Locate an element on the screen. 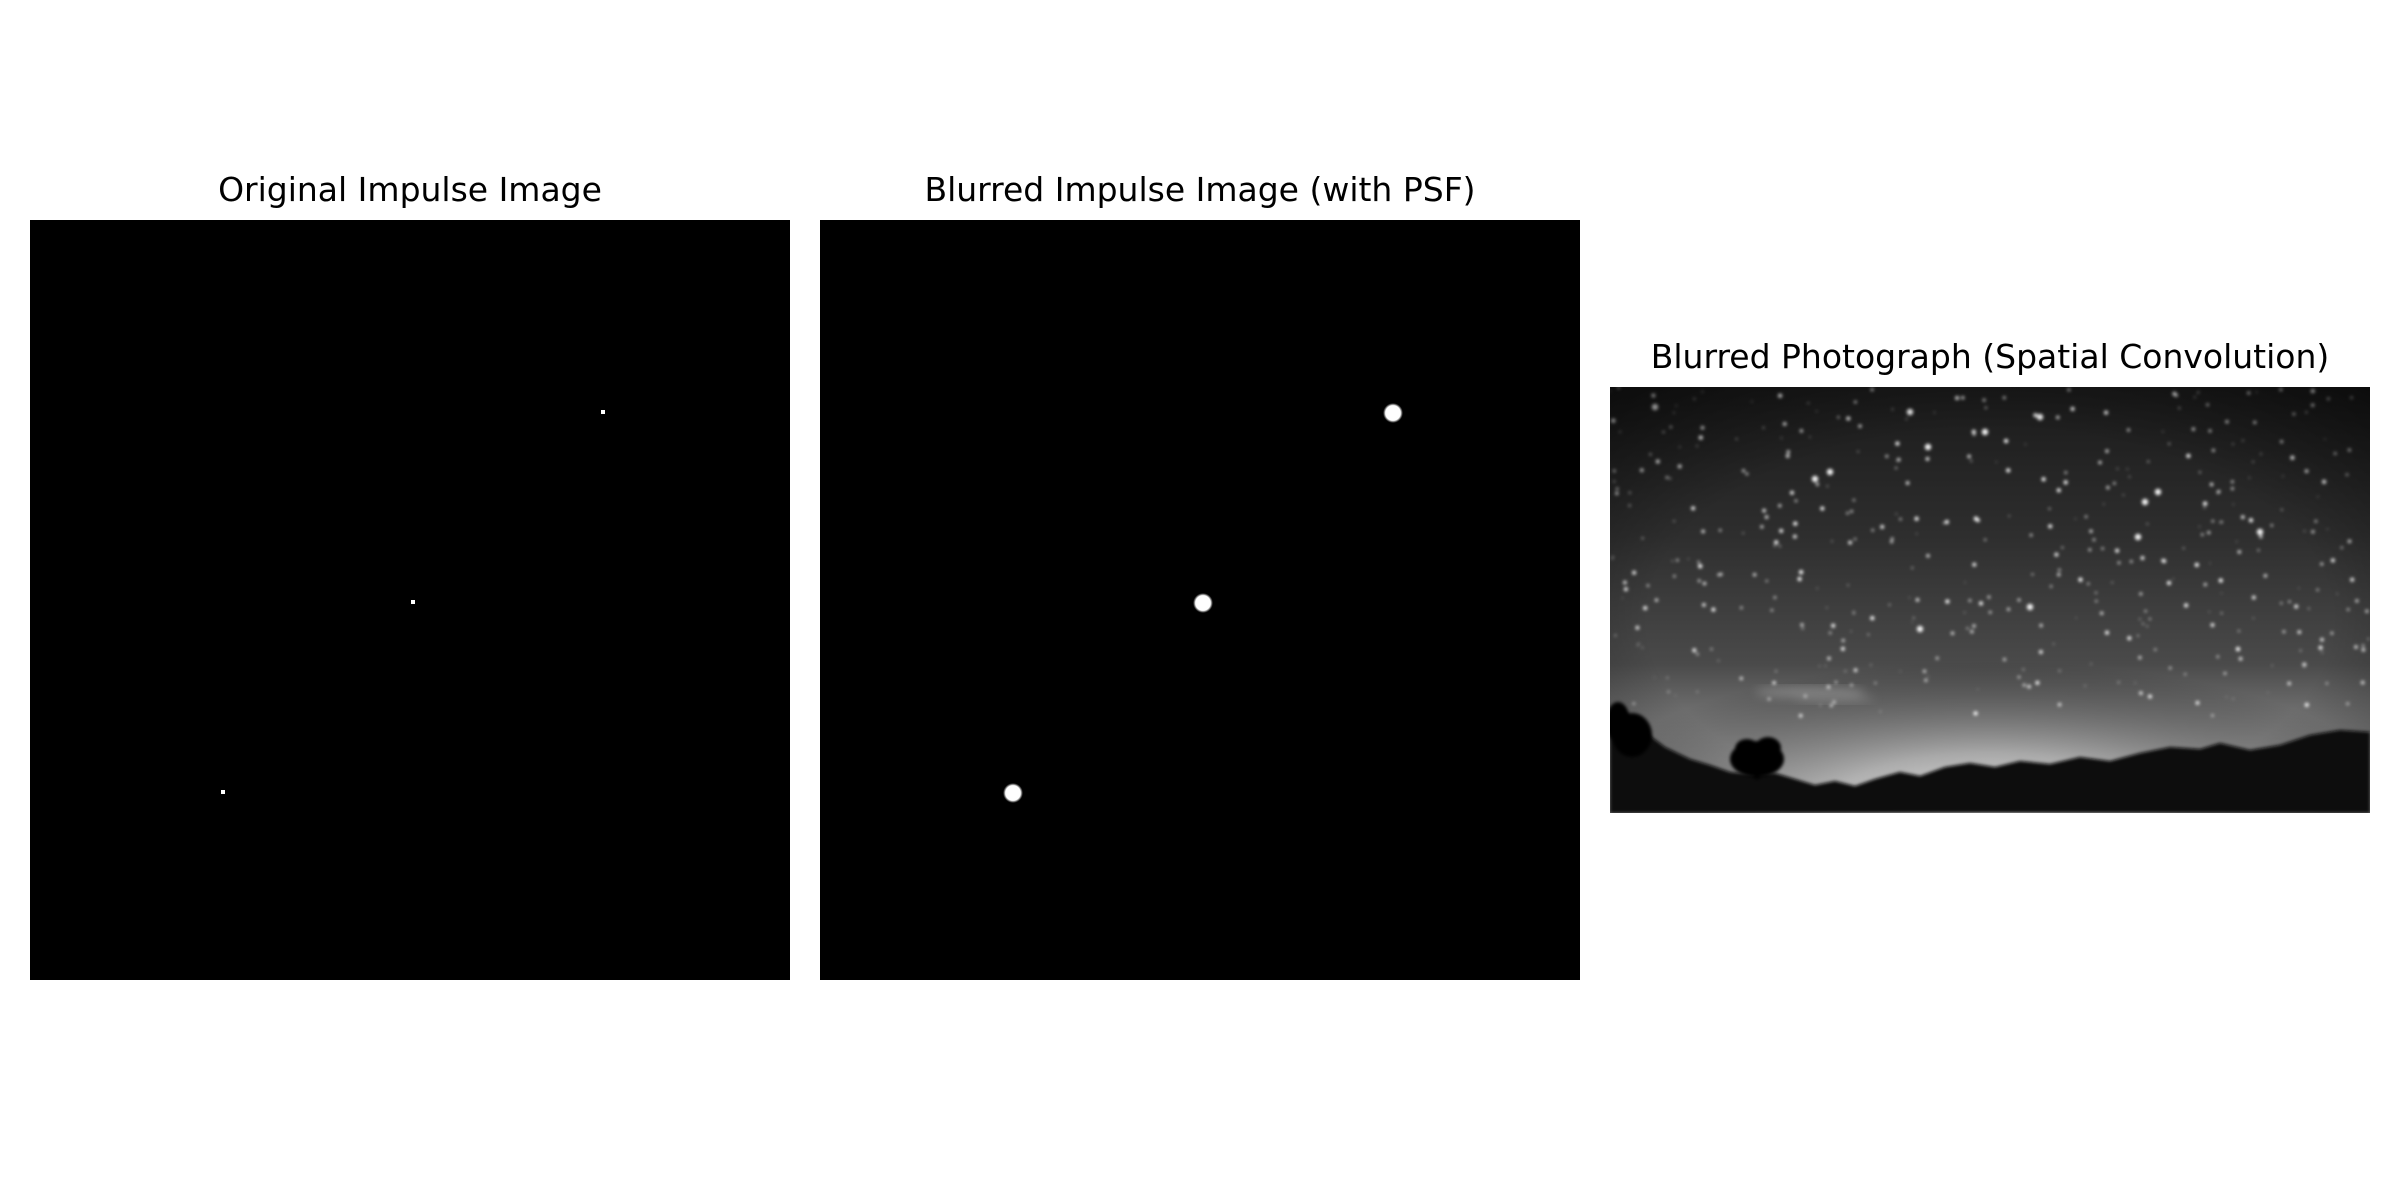  panel-title-original: Original Impulse Image is located at coordinates (410, 189).